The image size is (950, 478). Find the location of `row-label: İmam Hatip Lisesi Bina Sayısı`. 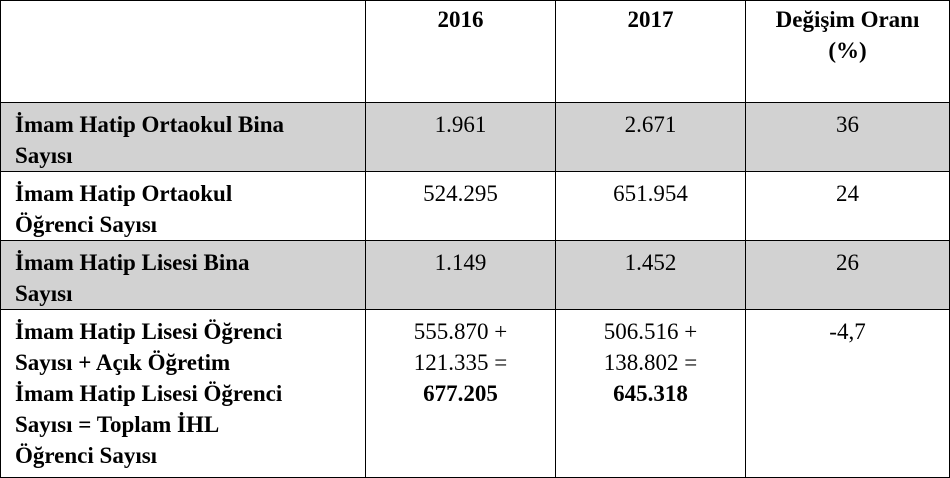

row-label: İmam Hatip Lisesi Bina Sayısı is located at coordinates (183, 275).